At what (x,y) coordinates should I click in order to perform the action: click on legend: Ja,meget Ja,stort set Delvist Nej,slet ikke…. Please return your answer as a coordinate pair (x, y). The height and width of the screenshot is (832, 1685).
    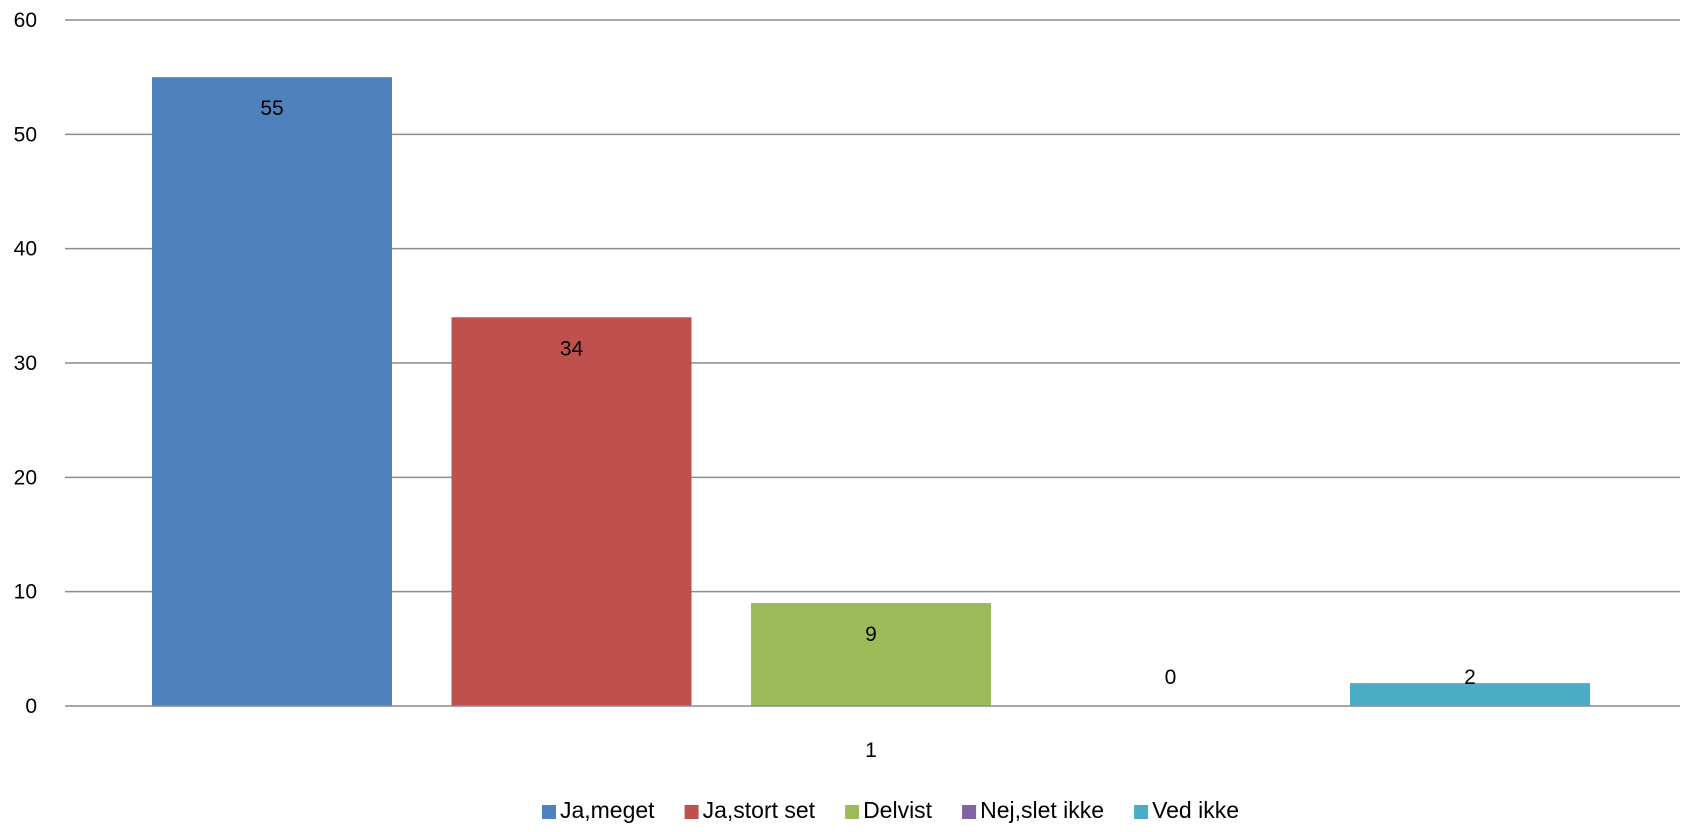
    Looking at the image, I should click on (890, 810).